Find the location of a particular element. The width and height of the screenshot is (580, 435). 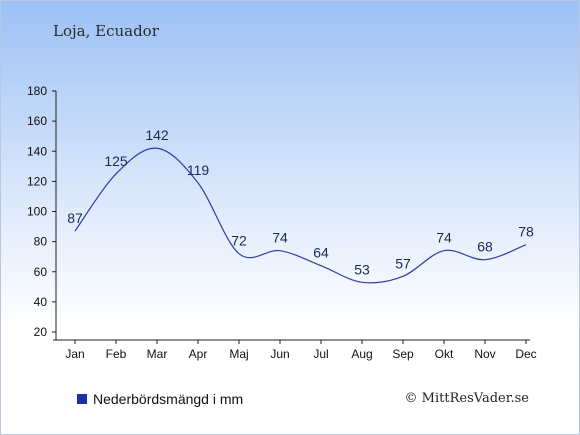

x-tick-label: Feb is located at coordinates (116, 354).